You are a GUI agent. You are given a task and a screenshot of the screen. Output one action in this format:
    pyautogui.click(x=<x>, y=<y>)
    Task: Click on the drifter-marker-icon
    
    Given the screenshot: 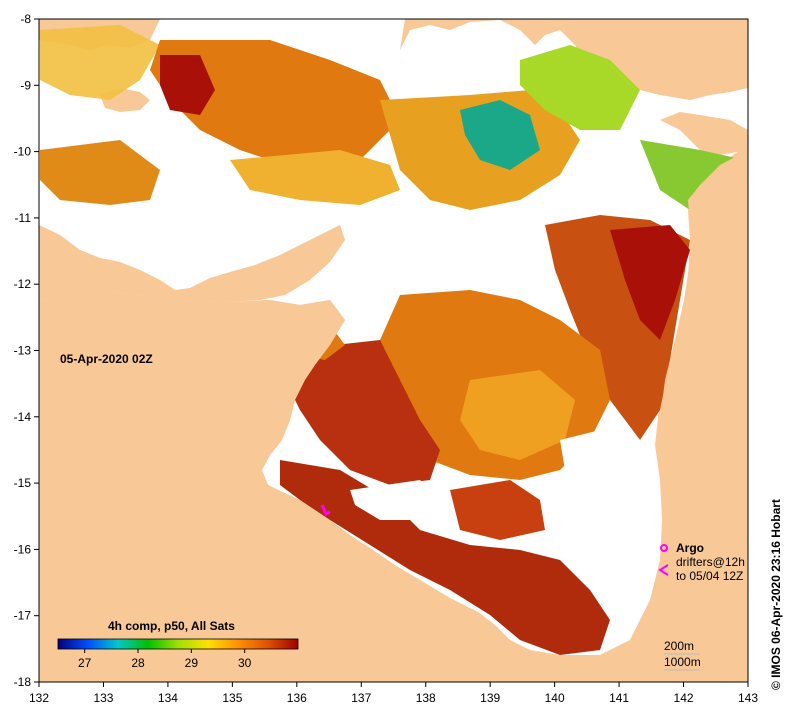 What is the action you would take?
    pyautogui.click(x=663, y=570)
    